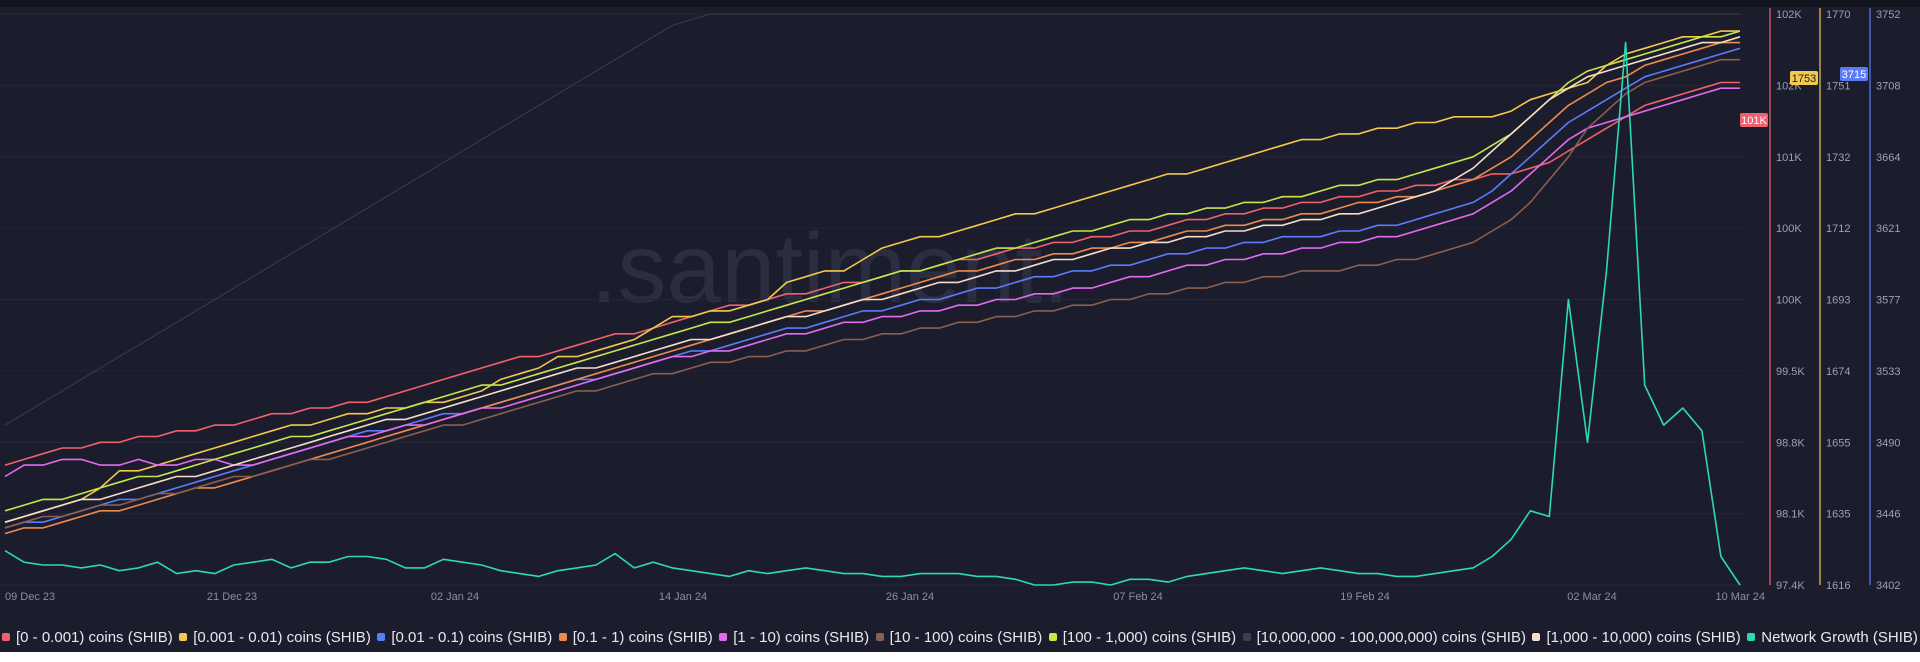 The height and width of the screenshot is (662, 1920). What do you see at coordinates (1740, 597) in the screenshot?
I see `x-tick-label: 10 Mar 24` at bounding box center [1740, 597].